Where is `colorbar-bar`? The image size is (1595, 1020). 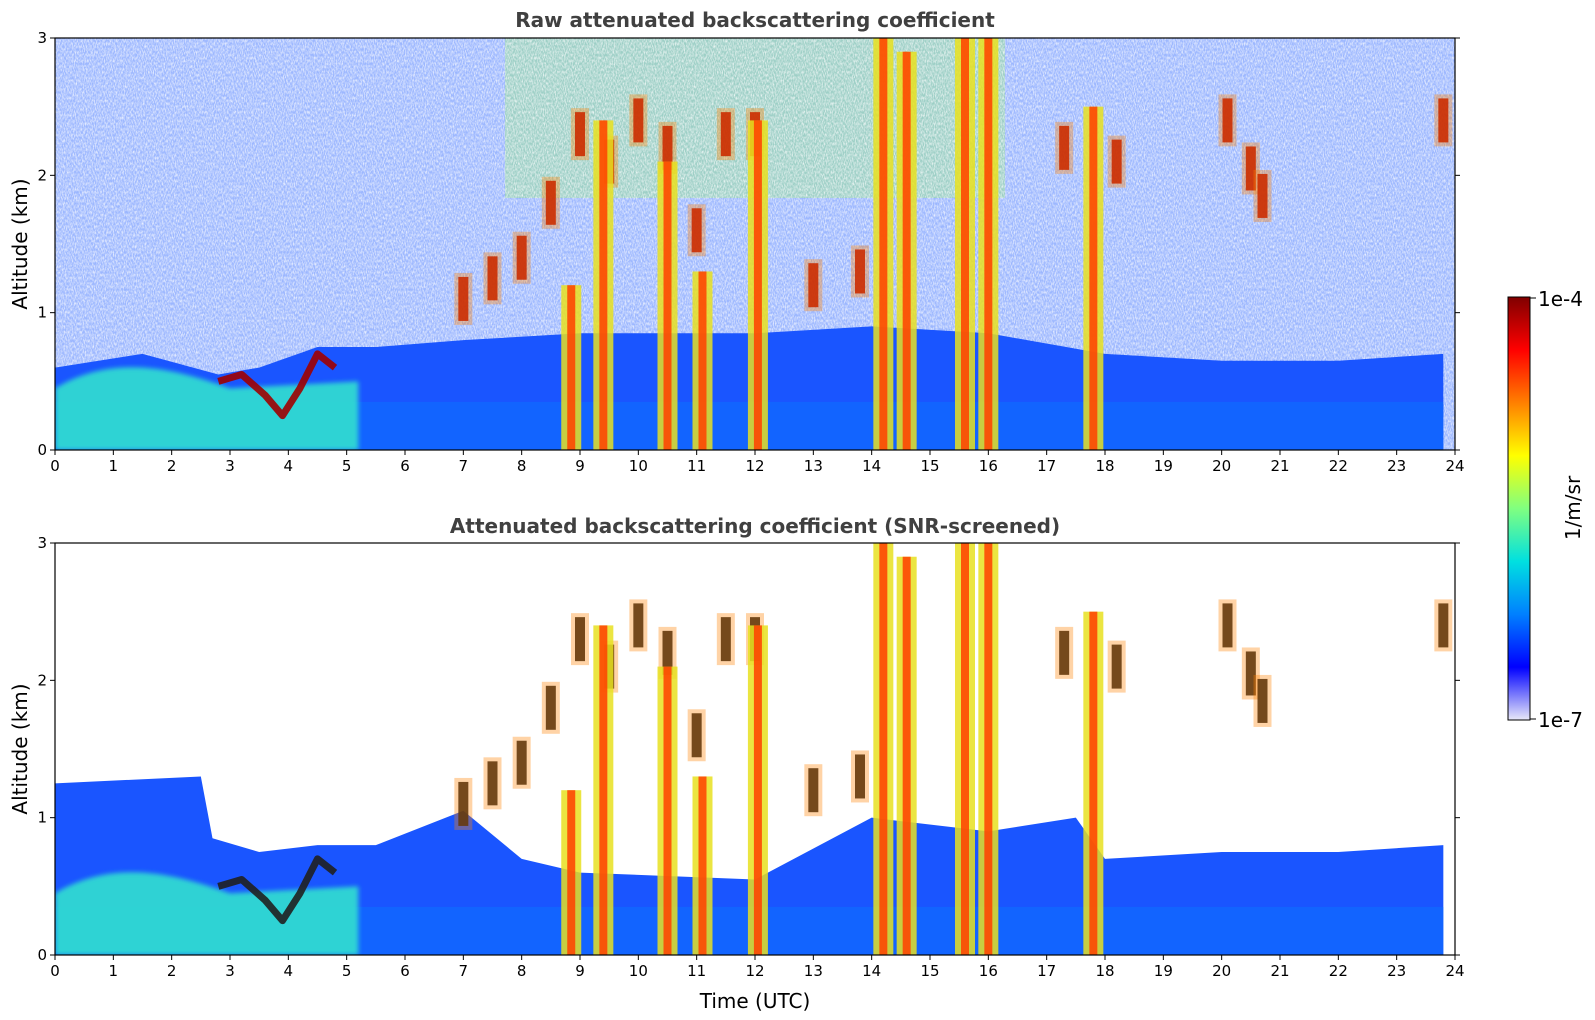 colorbar-bar is located at coordinates (1519, 508).